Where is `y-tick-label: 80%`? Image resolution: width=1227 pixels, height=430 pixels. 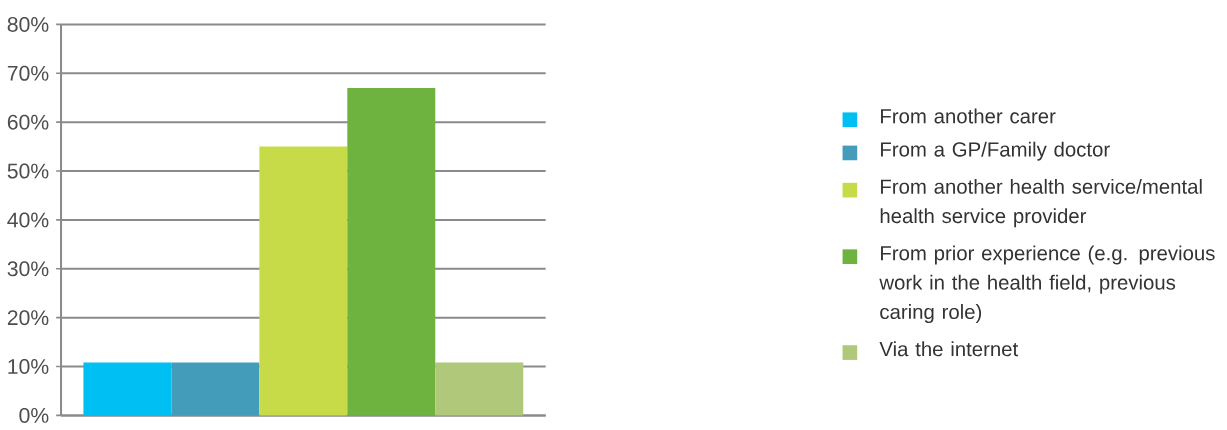 y-tick-label: 80% is located at coordinates (28, 25).